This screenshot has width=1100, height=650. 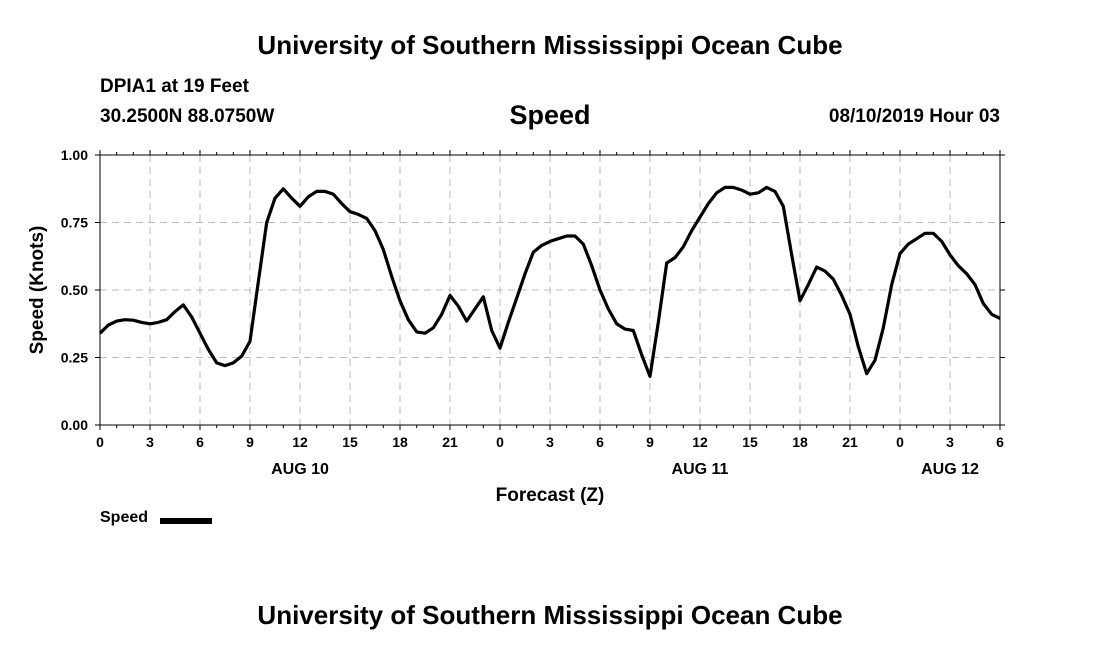 I want to click on legend-swatch, so click(x=186, y=521).